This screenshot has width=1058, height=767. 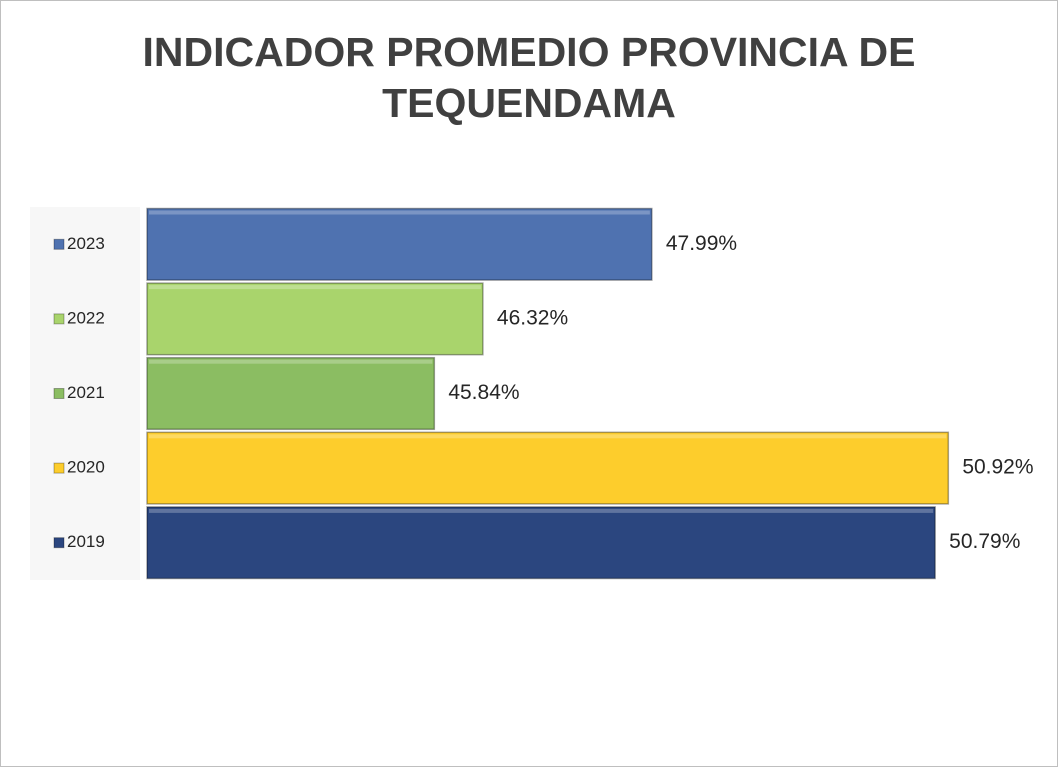 I want to click on data-label: 50.92%, so click(x=997, y=467).